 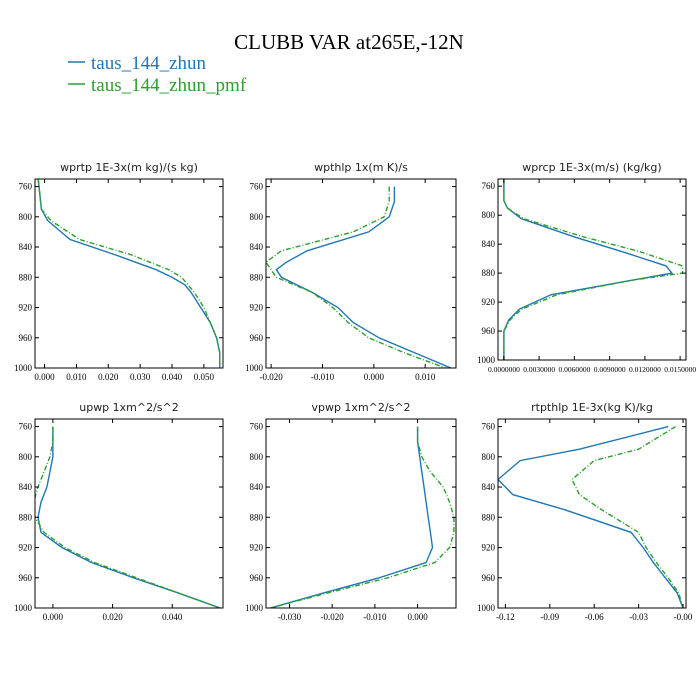 What do you see at coordinates (683, 617) in the screenshot?
I see `x-tick-label: -0.00` at bounding box center [683, 617].